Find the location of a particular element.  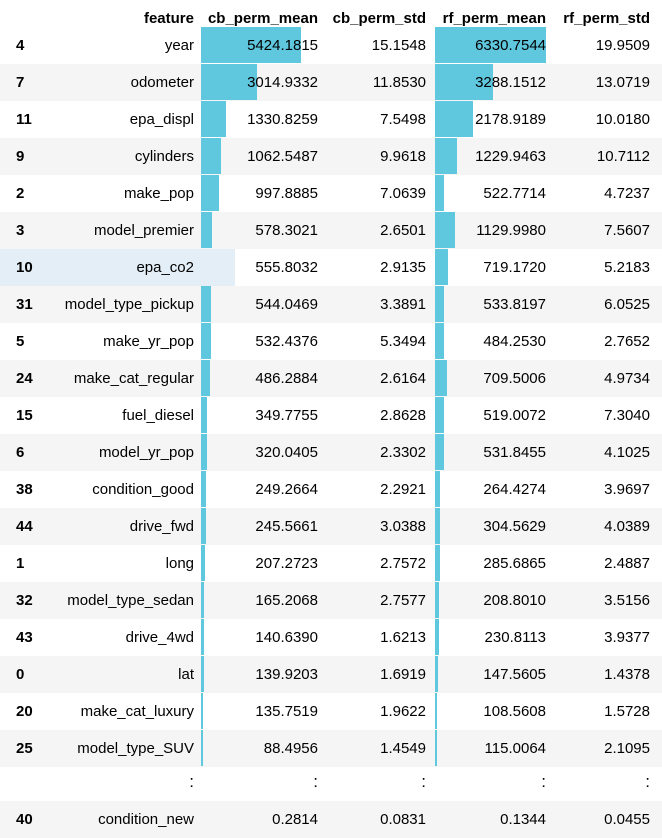

row-feature-text: make_yr_pop is located at coordinates (148, 341).